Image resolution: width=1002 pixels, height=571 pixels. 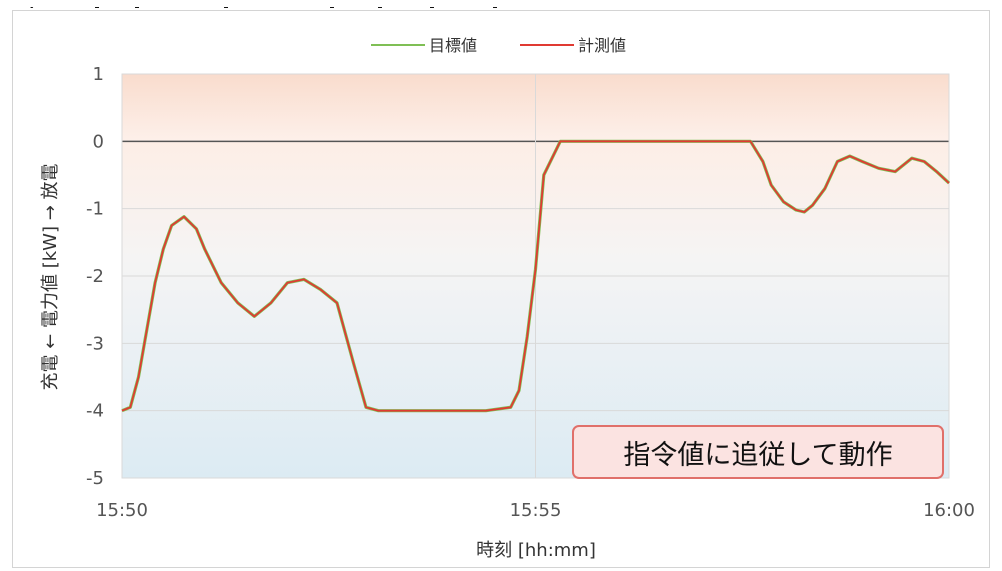 What do you see at coordinates (501, 4) in the screenshot?
I see `cropped-header-text: （` at bounding box center [501, 4].